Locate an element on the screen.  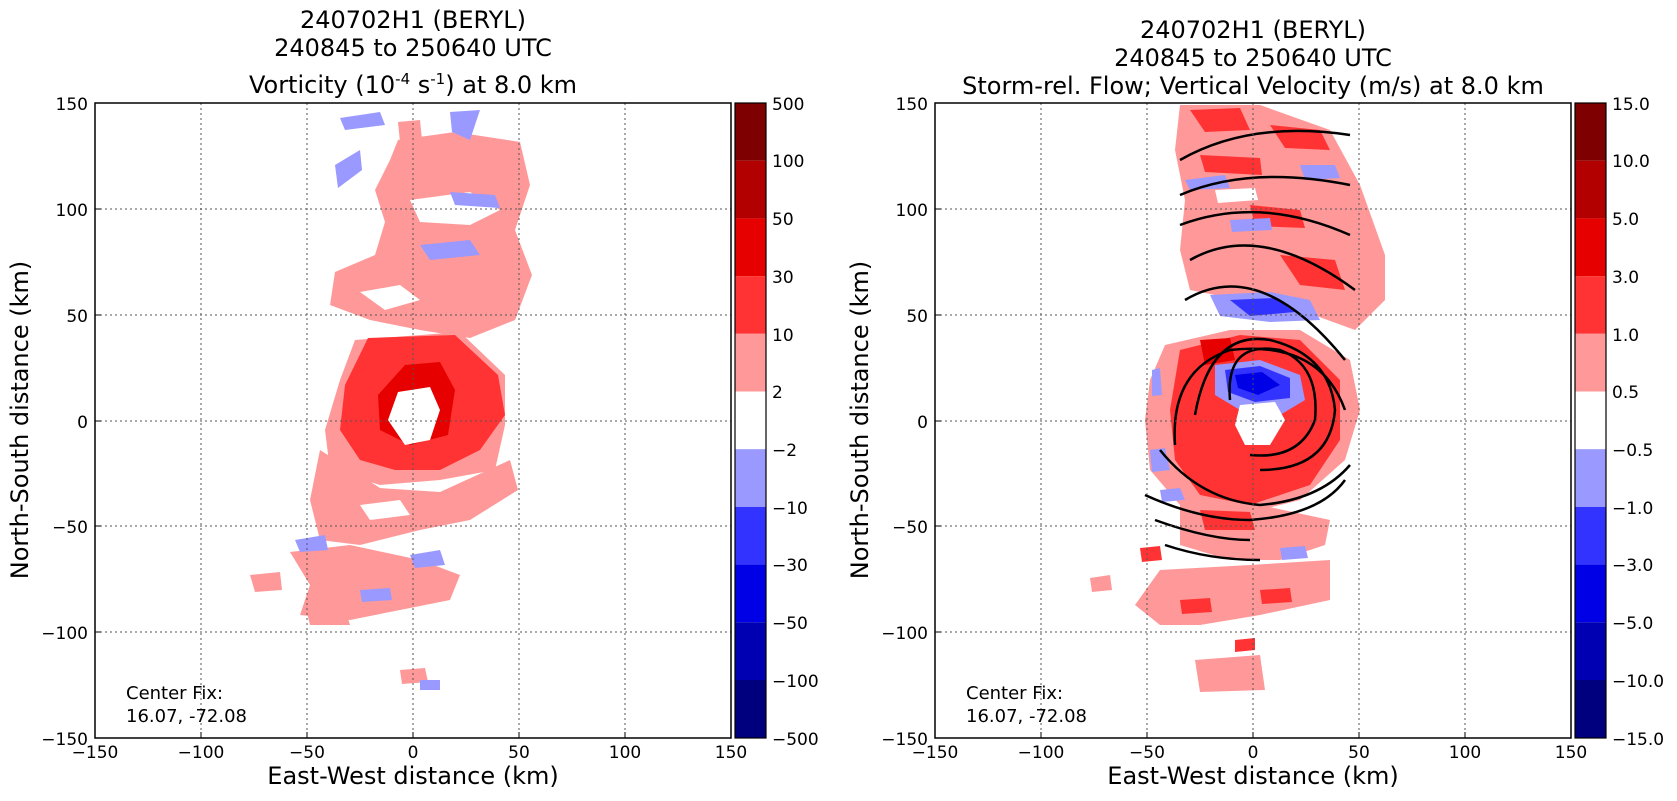
colorbar-label: 10 is located at coordinates (783, 336).